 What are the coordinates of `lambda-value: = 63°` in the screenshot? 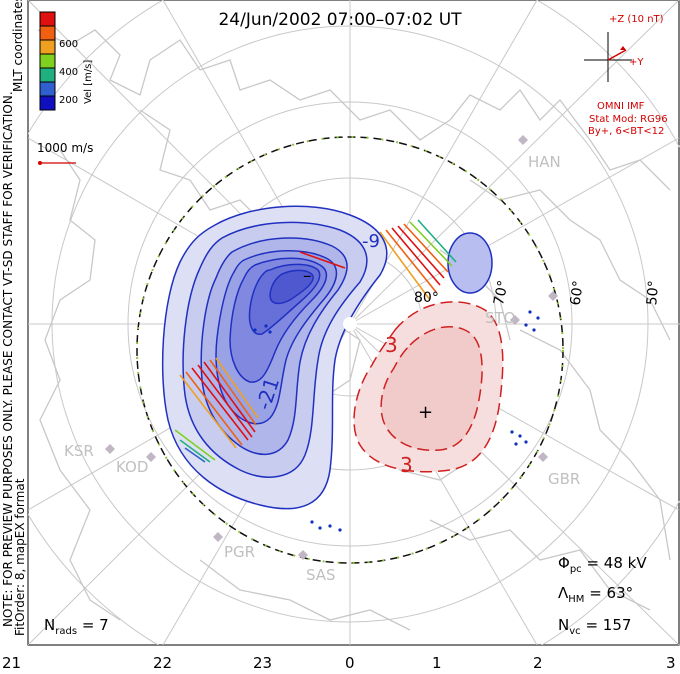 It's located at (611, 593).